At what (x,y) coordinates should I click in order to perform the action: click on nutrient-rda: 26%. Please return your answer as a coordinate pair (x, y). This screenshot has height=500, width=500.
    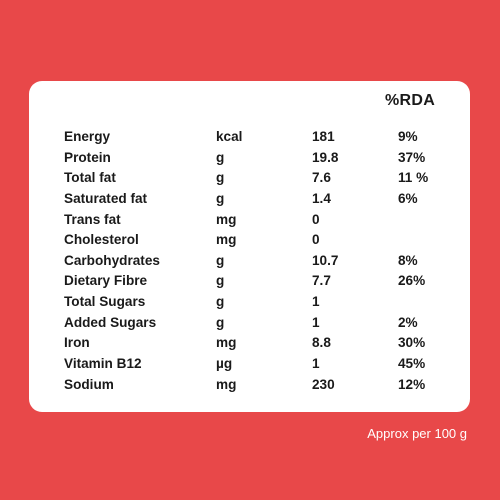
    Looking at the image, I should click on (412, 281).